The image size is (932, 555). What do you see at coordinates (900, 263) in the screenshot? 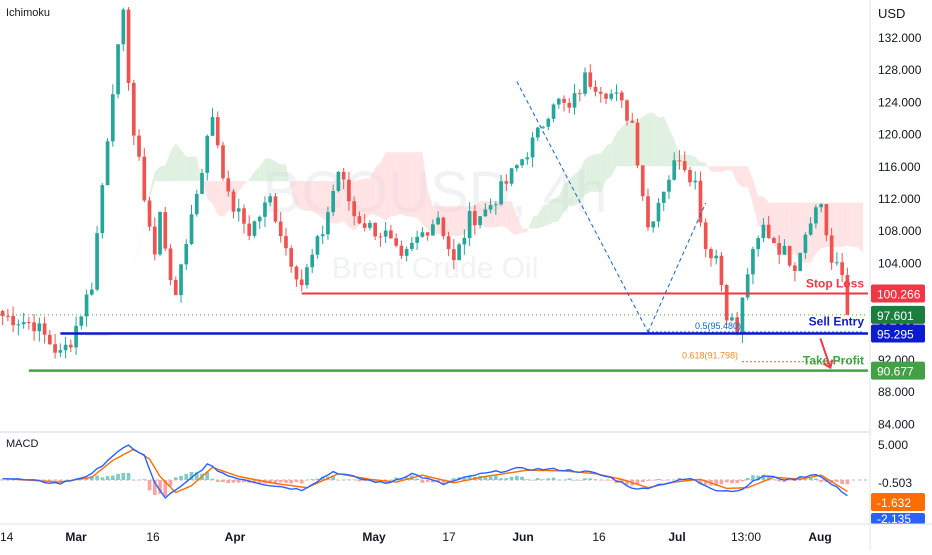
I see `price-tick-label: 104.000` at bounding box center [900, 263].